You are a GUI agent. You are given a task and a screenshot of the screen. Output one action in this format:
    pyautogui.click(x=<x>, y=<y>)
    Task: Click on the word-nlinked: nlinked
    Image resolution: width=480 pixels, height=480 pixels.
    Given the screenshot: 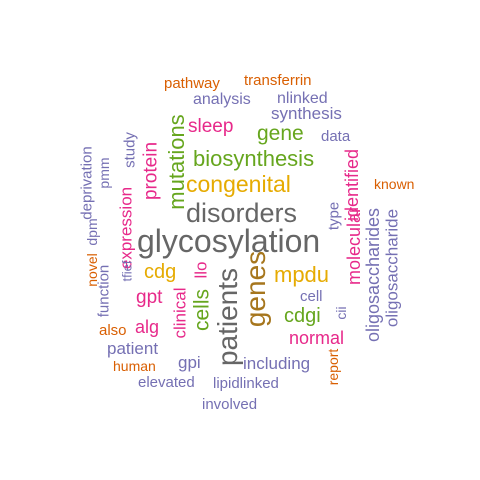 What is the action you would take?
    pyautogui.click(x=302, y=98)
    